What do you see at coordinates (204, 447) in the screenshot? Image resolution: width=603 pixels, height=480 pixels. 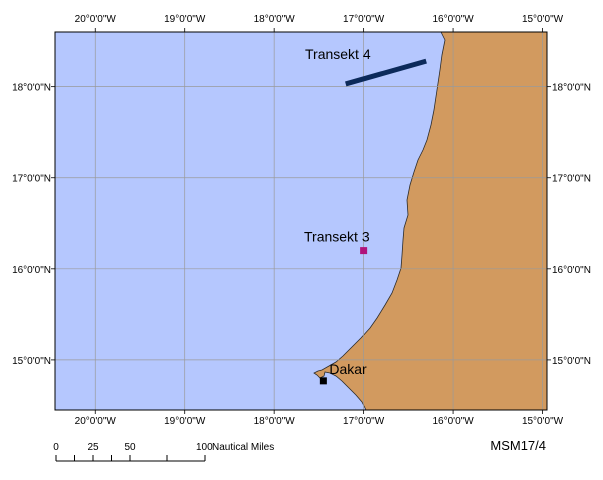 I see `scale-label-100: 100` at bounding box center [204, 447].